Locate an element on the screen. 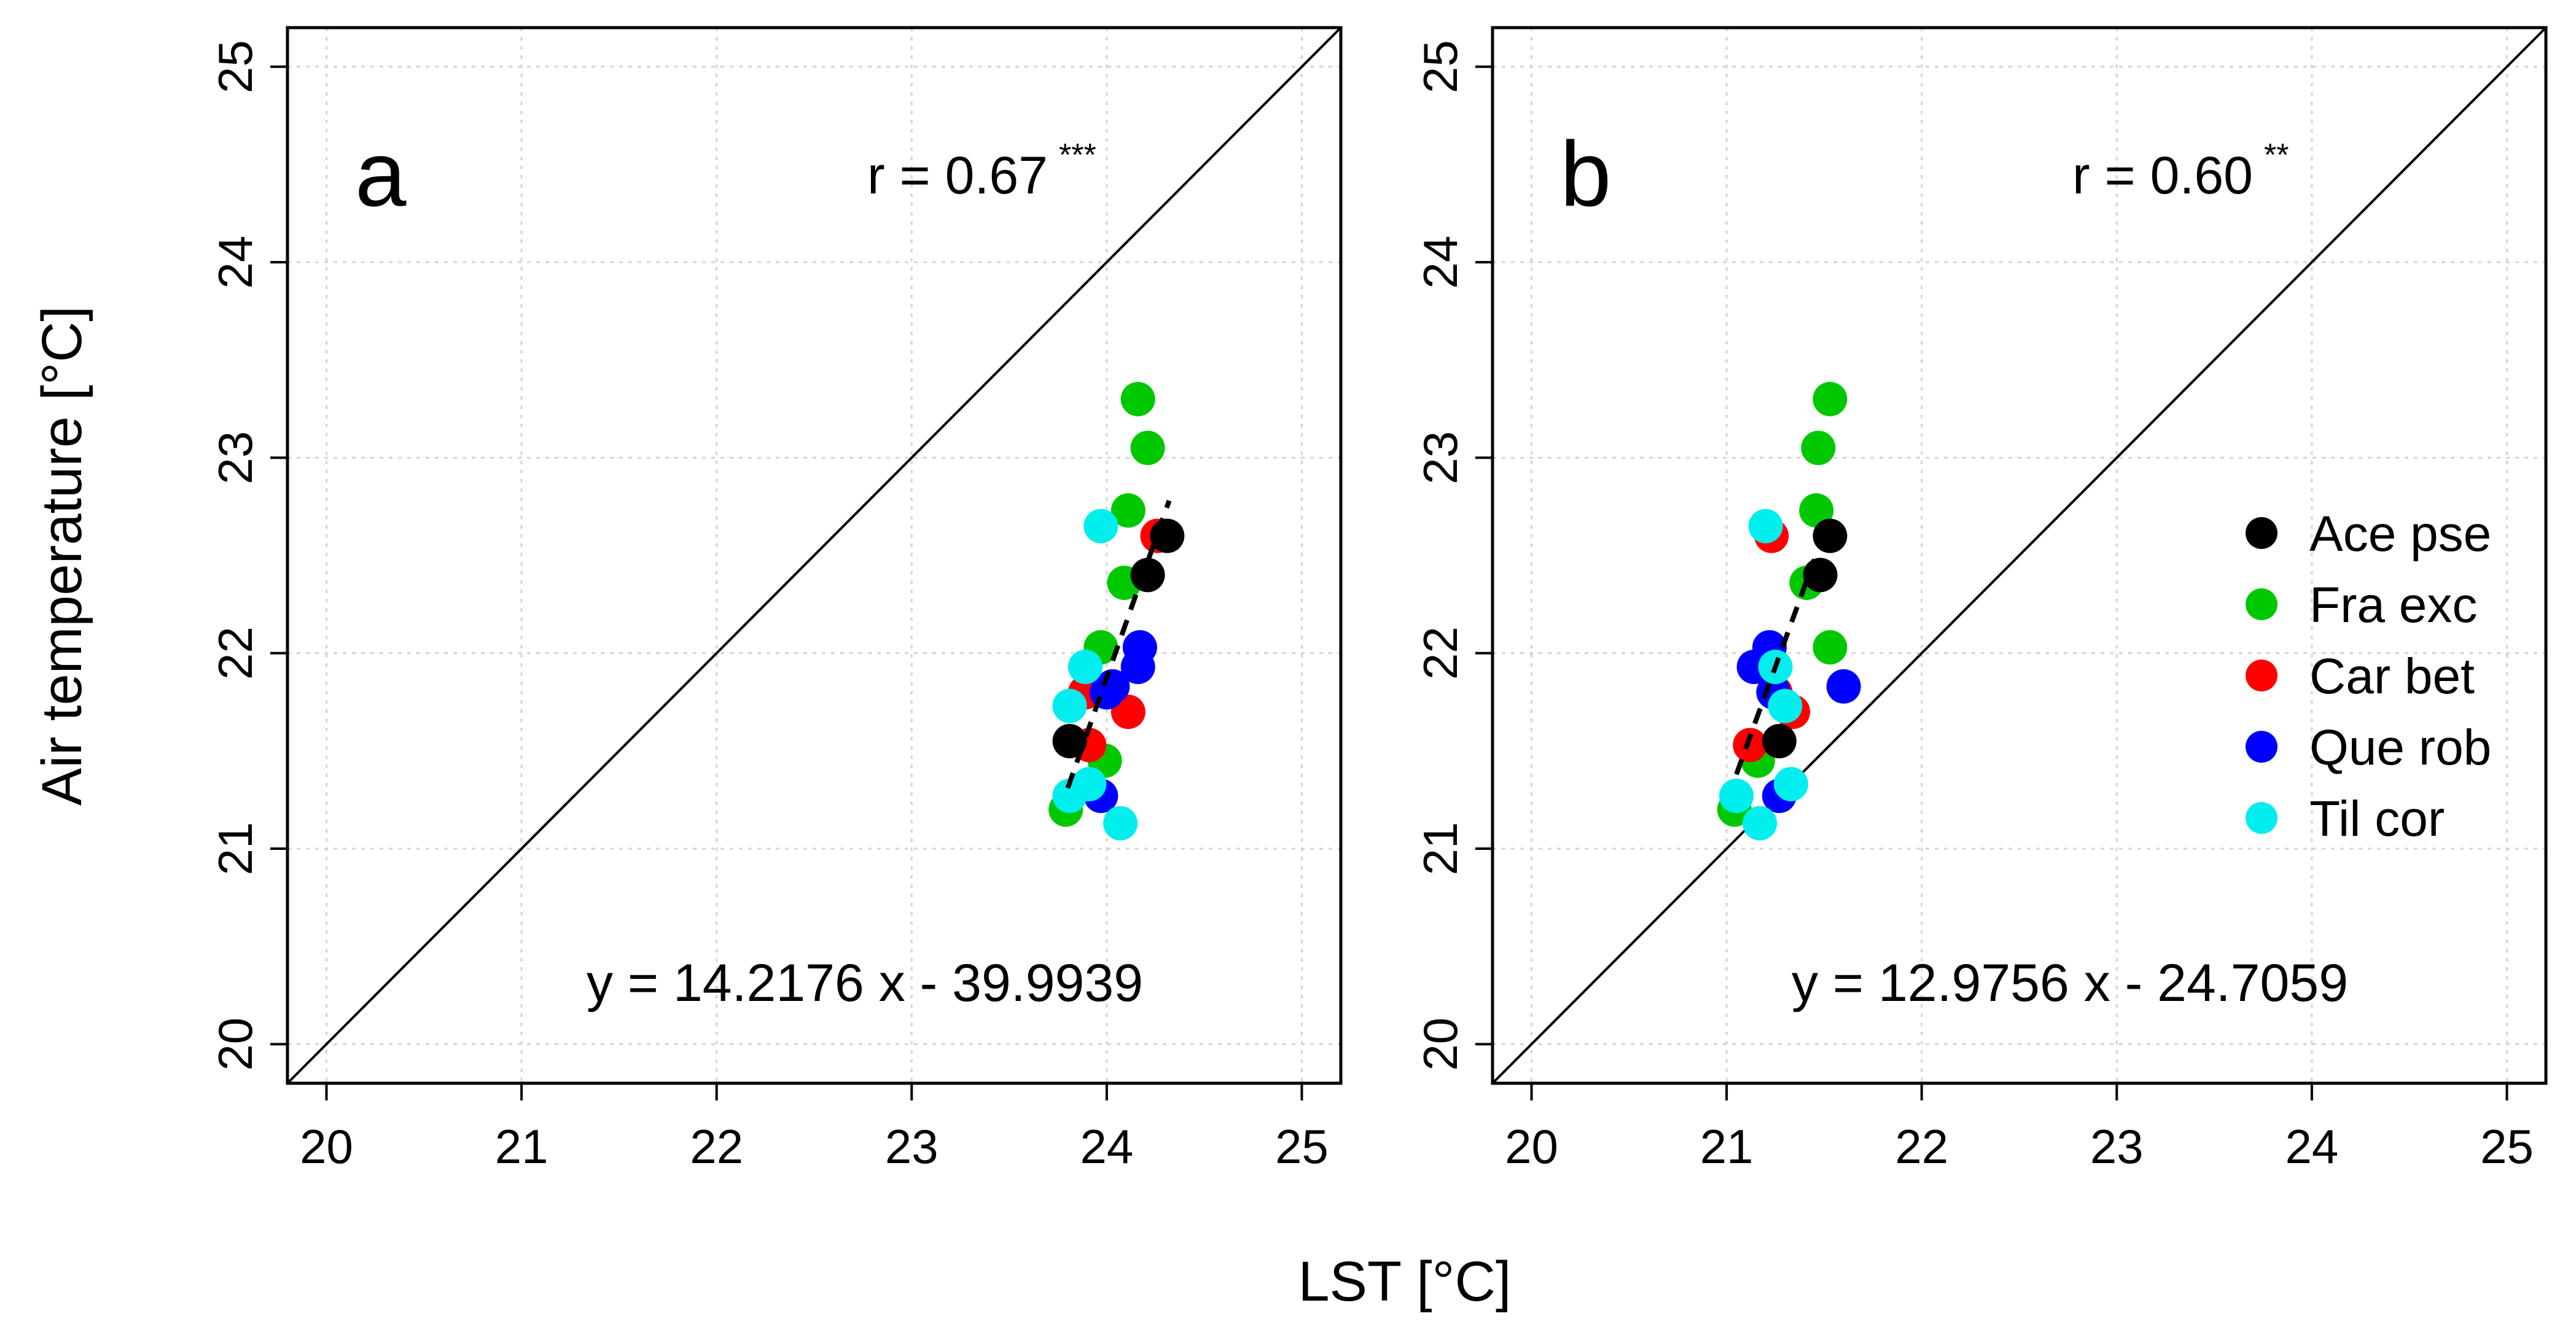 Image resolution: width=2576 pixels, height=1343 pixels. y-axis-title: Air temperature [°C] is located at coordinates (62, 556).